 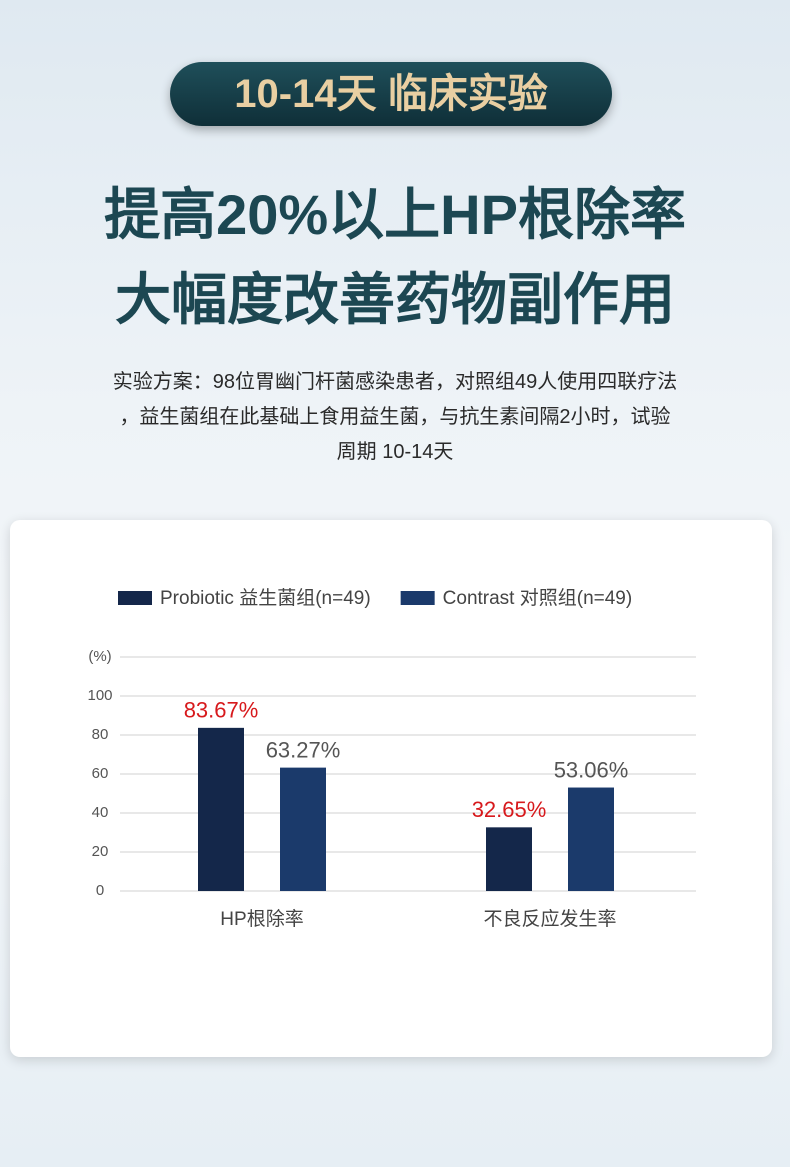 What do you see at coordinates (265, 598) in the screenshot?
I see `legend-label: Probiotic 益生菌组(n=49)` at bounding box center [265, 598].